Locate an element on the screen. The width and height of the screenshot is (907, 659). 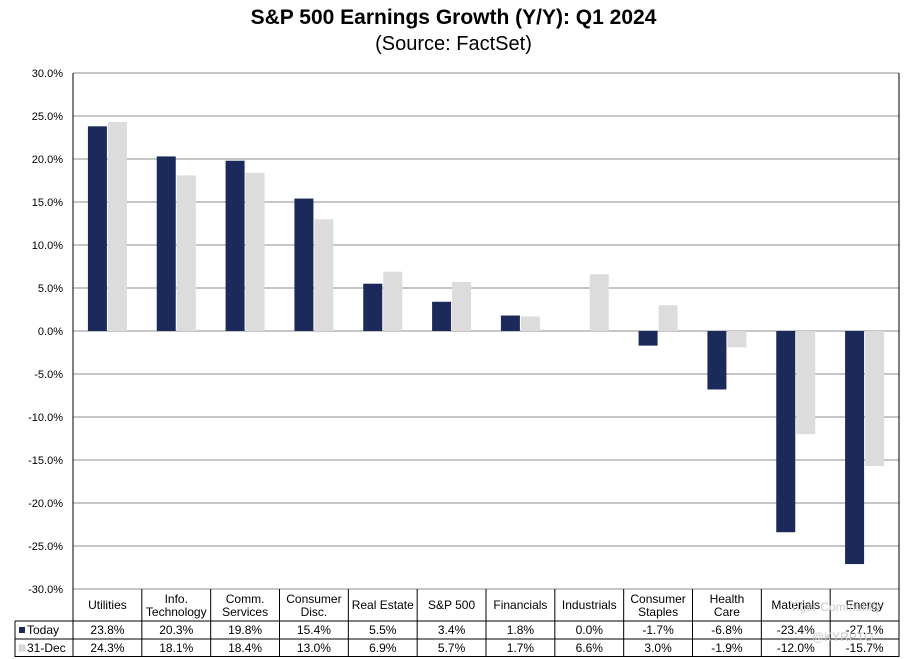
data-label: 23.8% is located at coordinates (107, 630).